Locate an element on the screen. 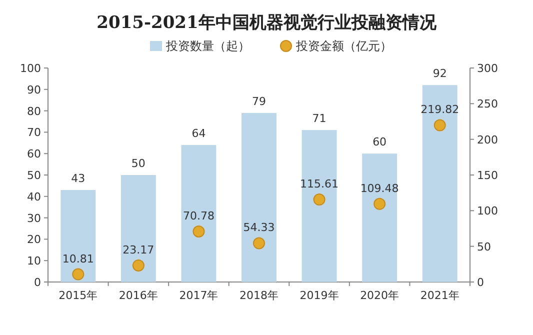  y2-tick-label: 150 is located at coordinates (487, 175).